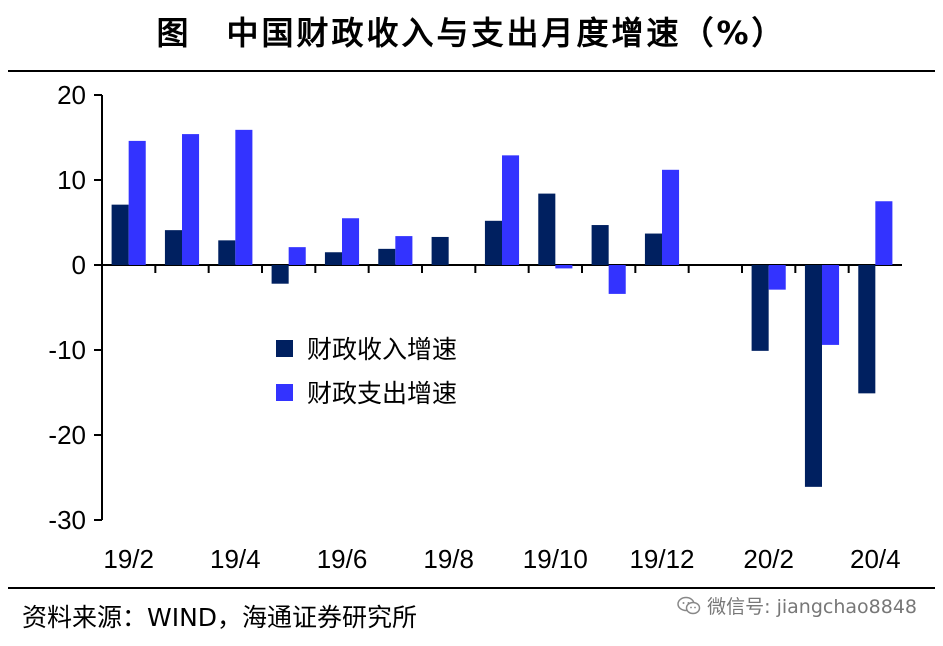 The image size is (943, 646). I want to click on y-tick-label: -20, so click(67, 435).